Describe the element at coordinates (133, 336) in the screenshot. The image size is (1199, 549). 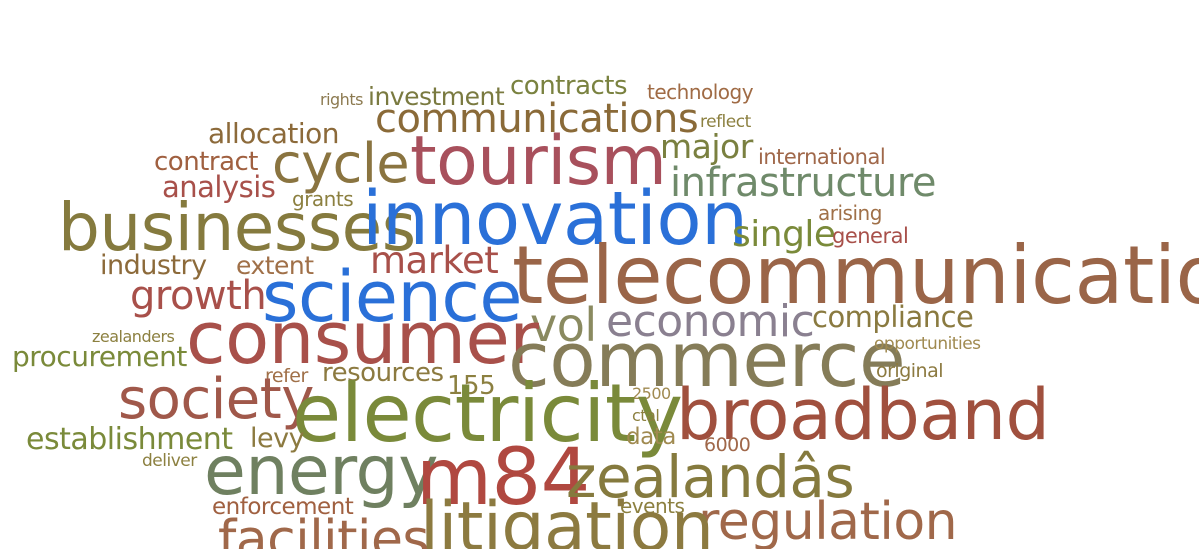
I see `word-zealanders: zealanders` at that location.